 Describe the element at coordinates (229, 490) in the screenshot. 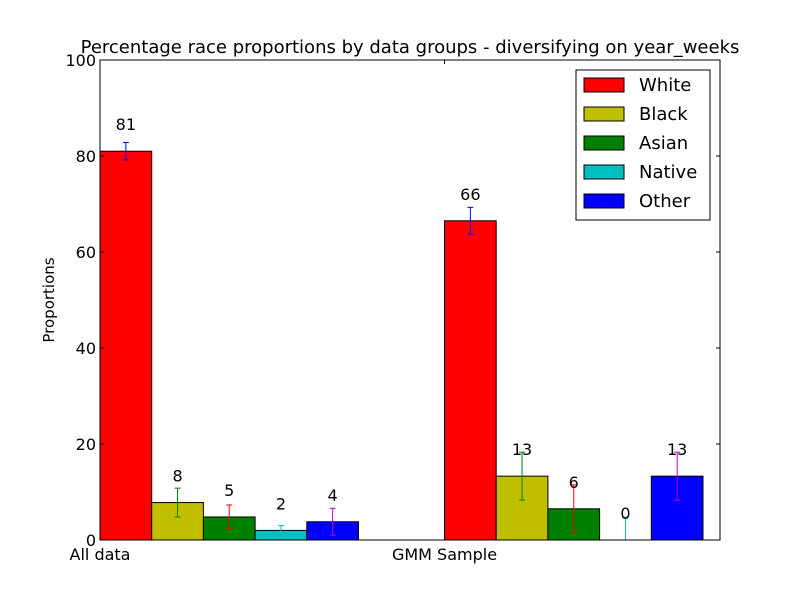

I see `data-label-asian-all-data: 5` at that location.